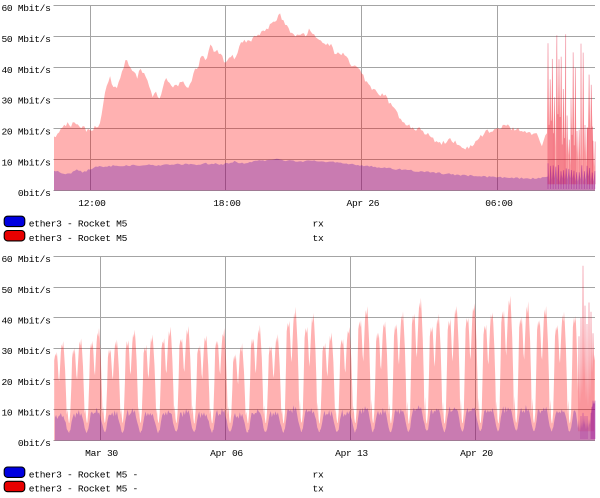  Describe the element at coordinates (226, 453) in the screenshot. I see `svg-text: Apr 06` at that location.